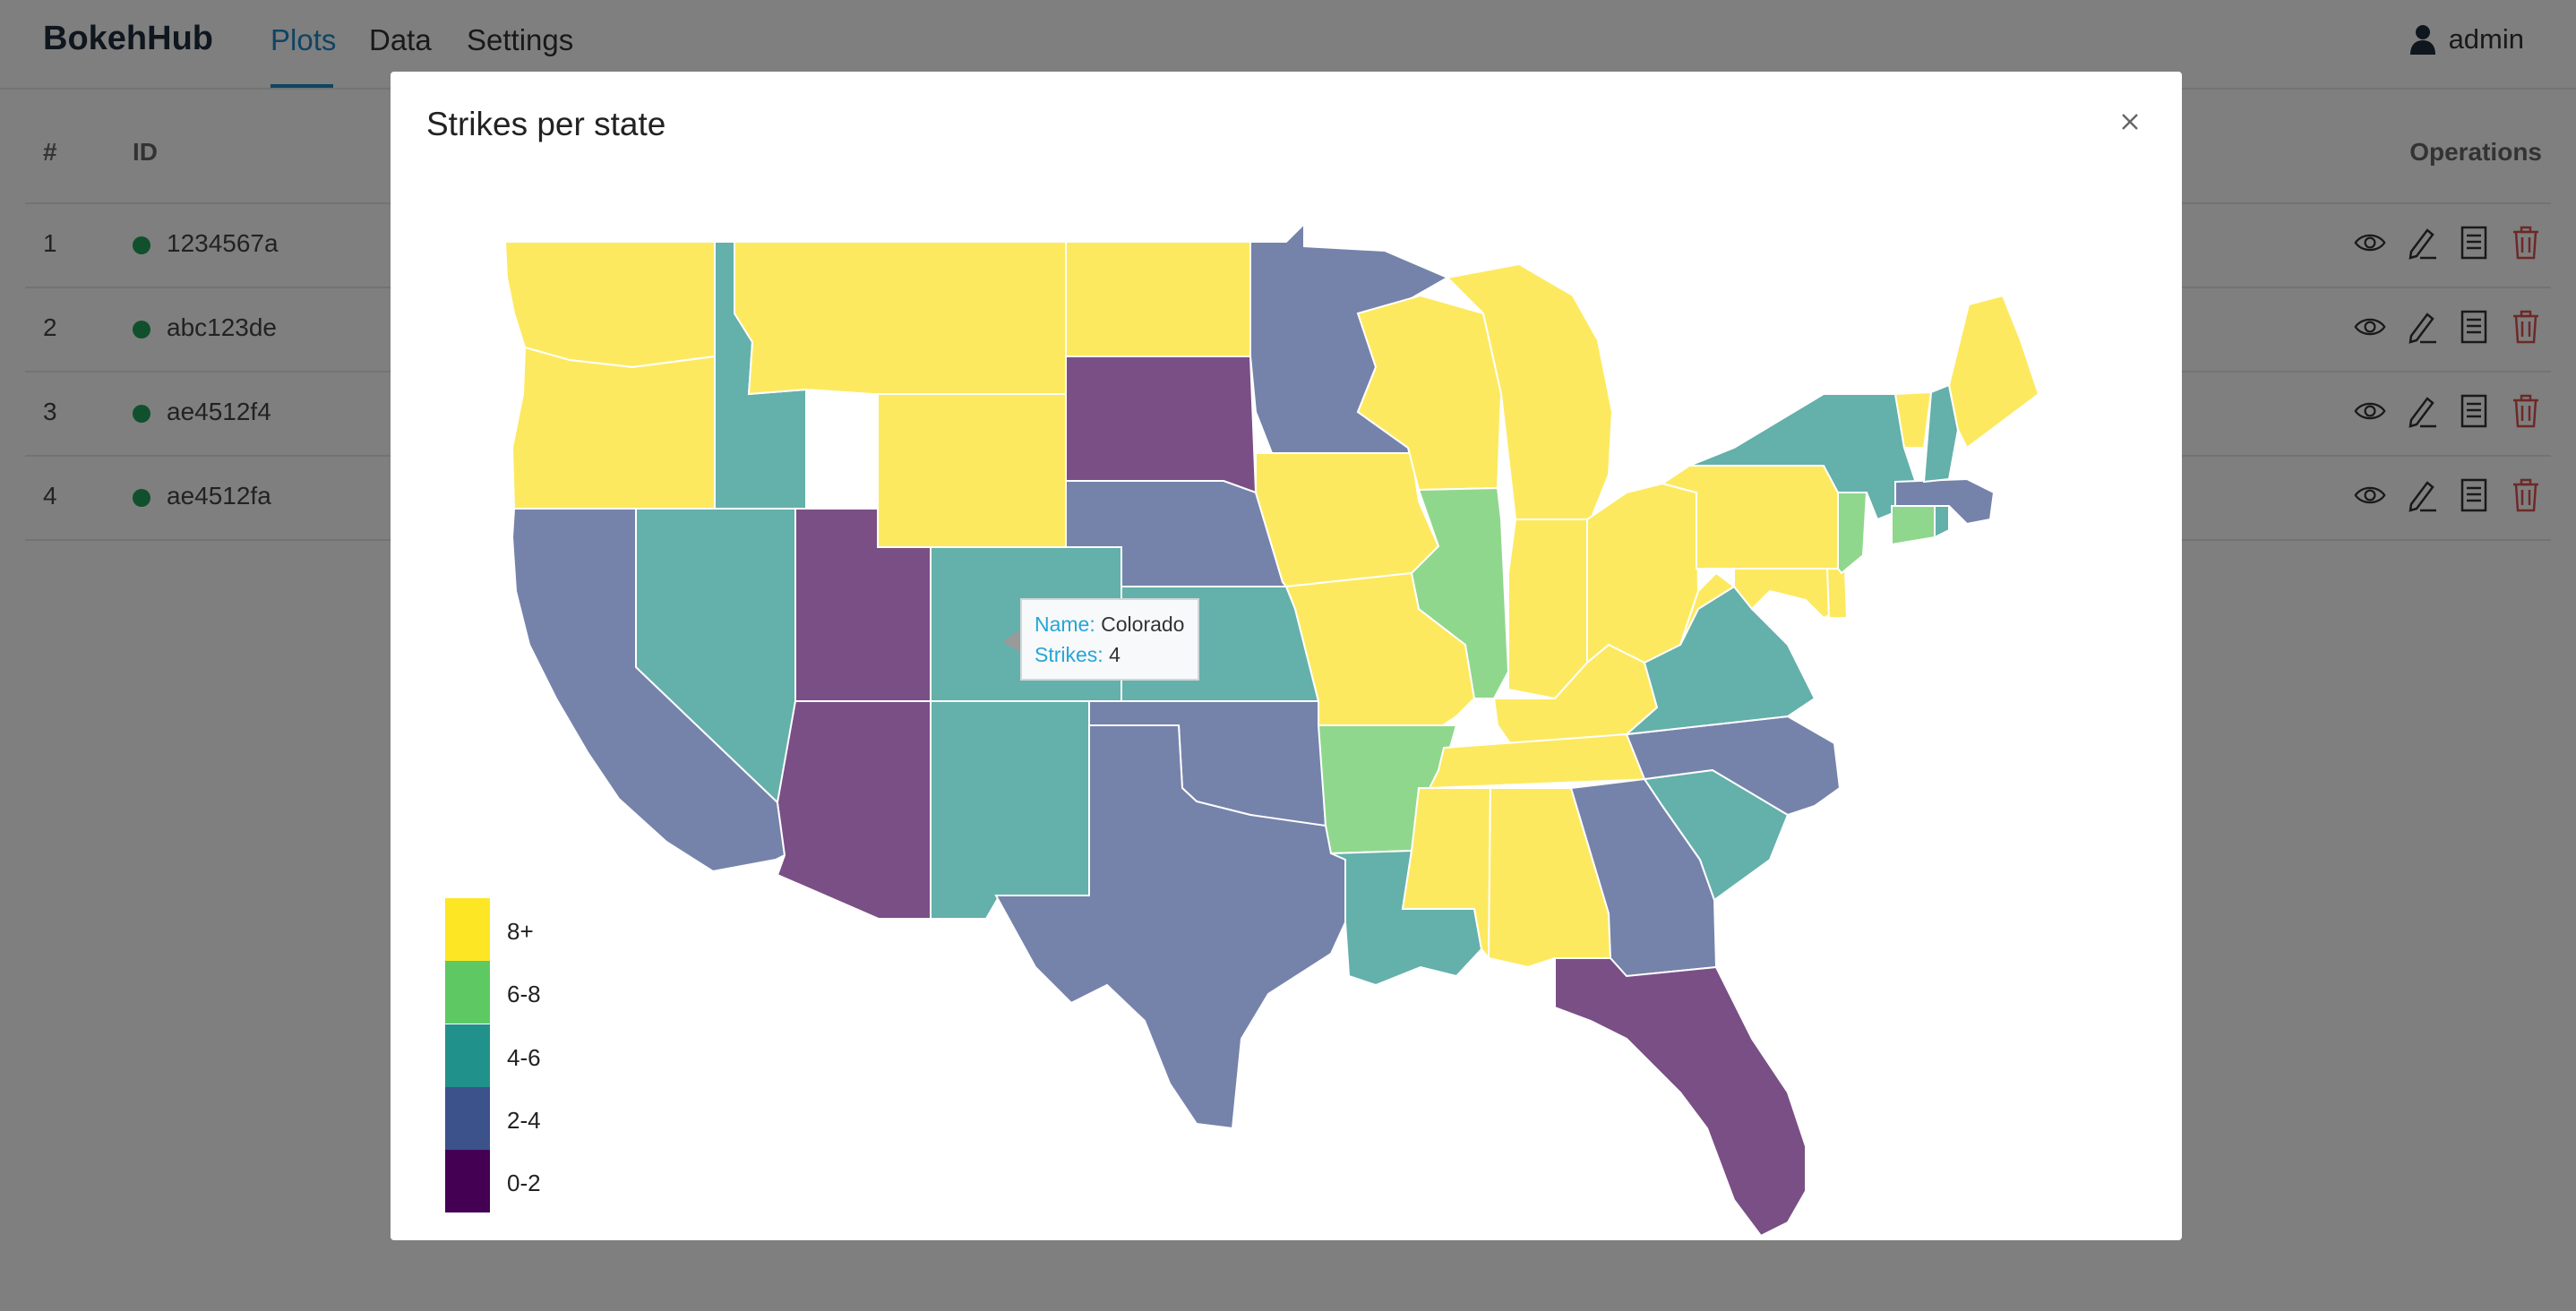 The height and width of the screenshot is (1311, 2576). I want to click on tooltip-name-value: Colorado, so click(1143, 624).